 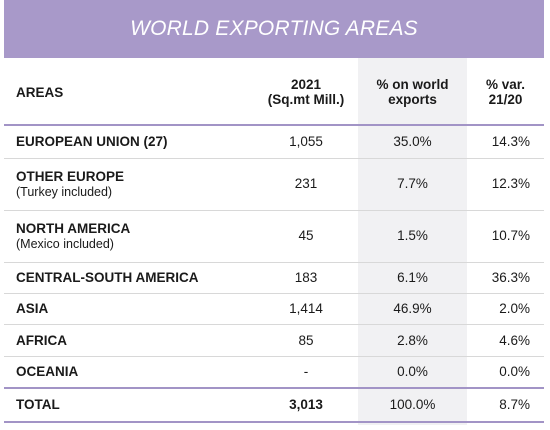 What do you see at coordinates (274, 388) in the screenshot?
I see `total-top-rule` at bounding box center [274, 388].